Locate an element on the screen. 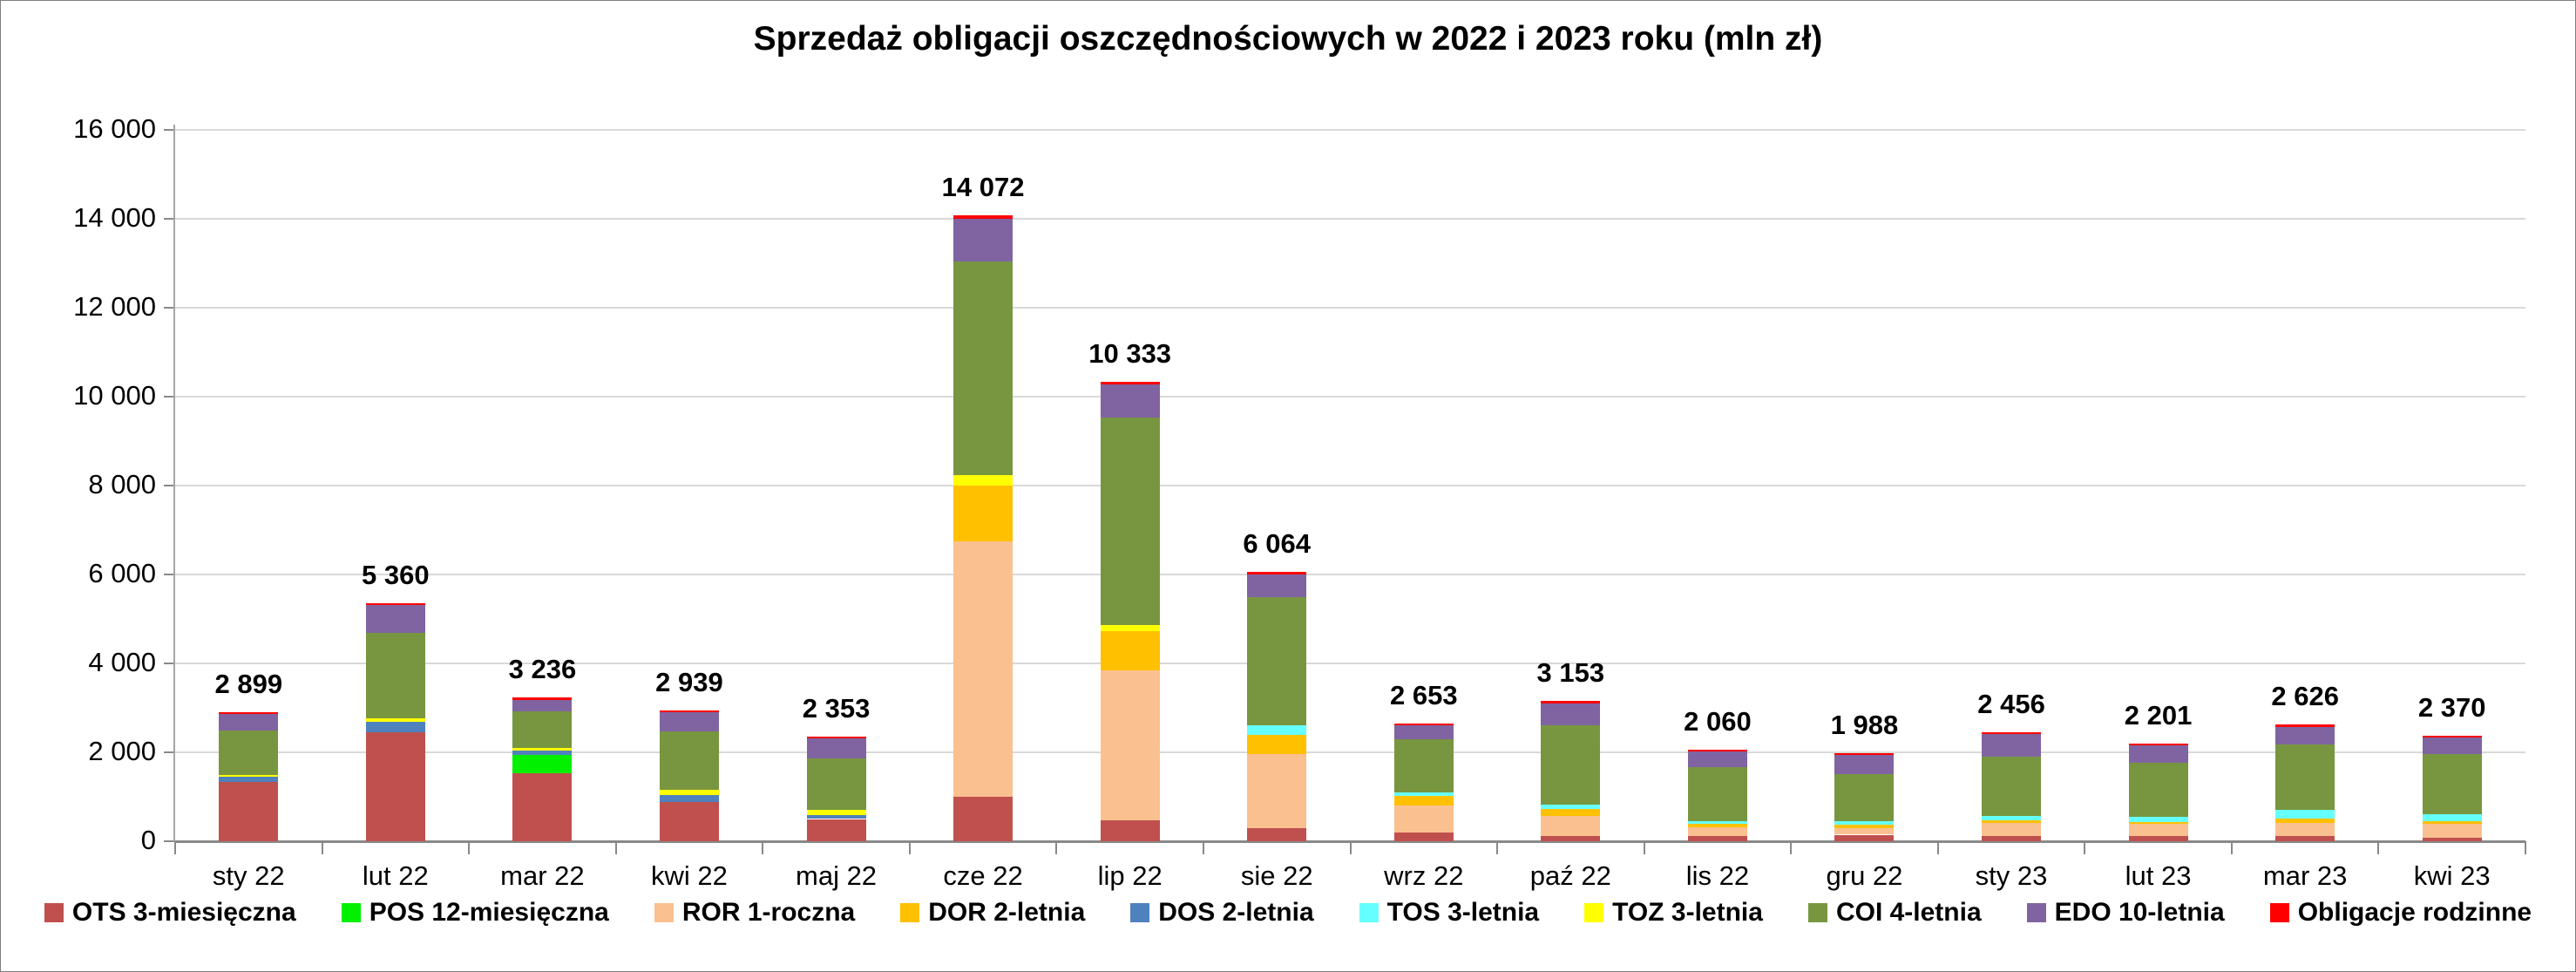 The width and height of the screenshot is (2576, 972). bar-total-label: 2 939 is located at coordinates (689, 682).